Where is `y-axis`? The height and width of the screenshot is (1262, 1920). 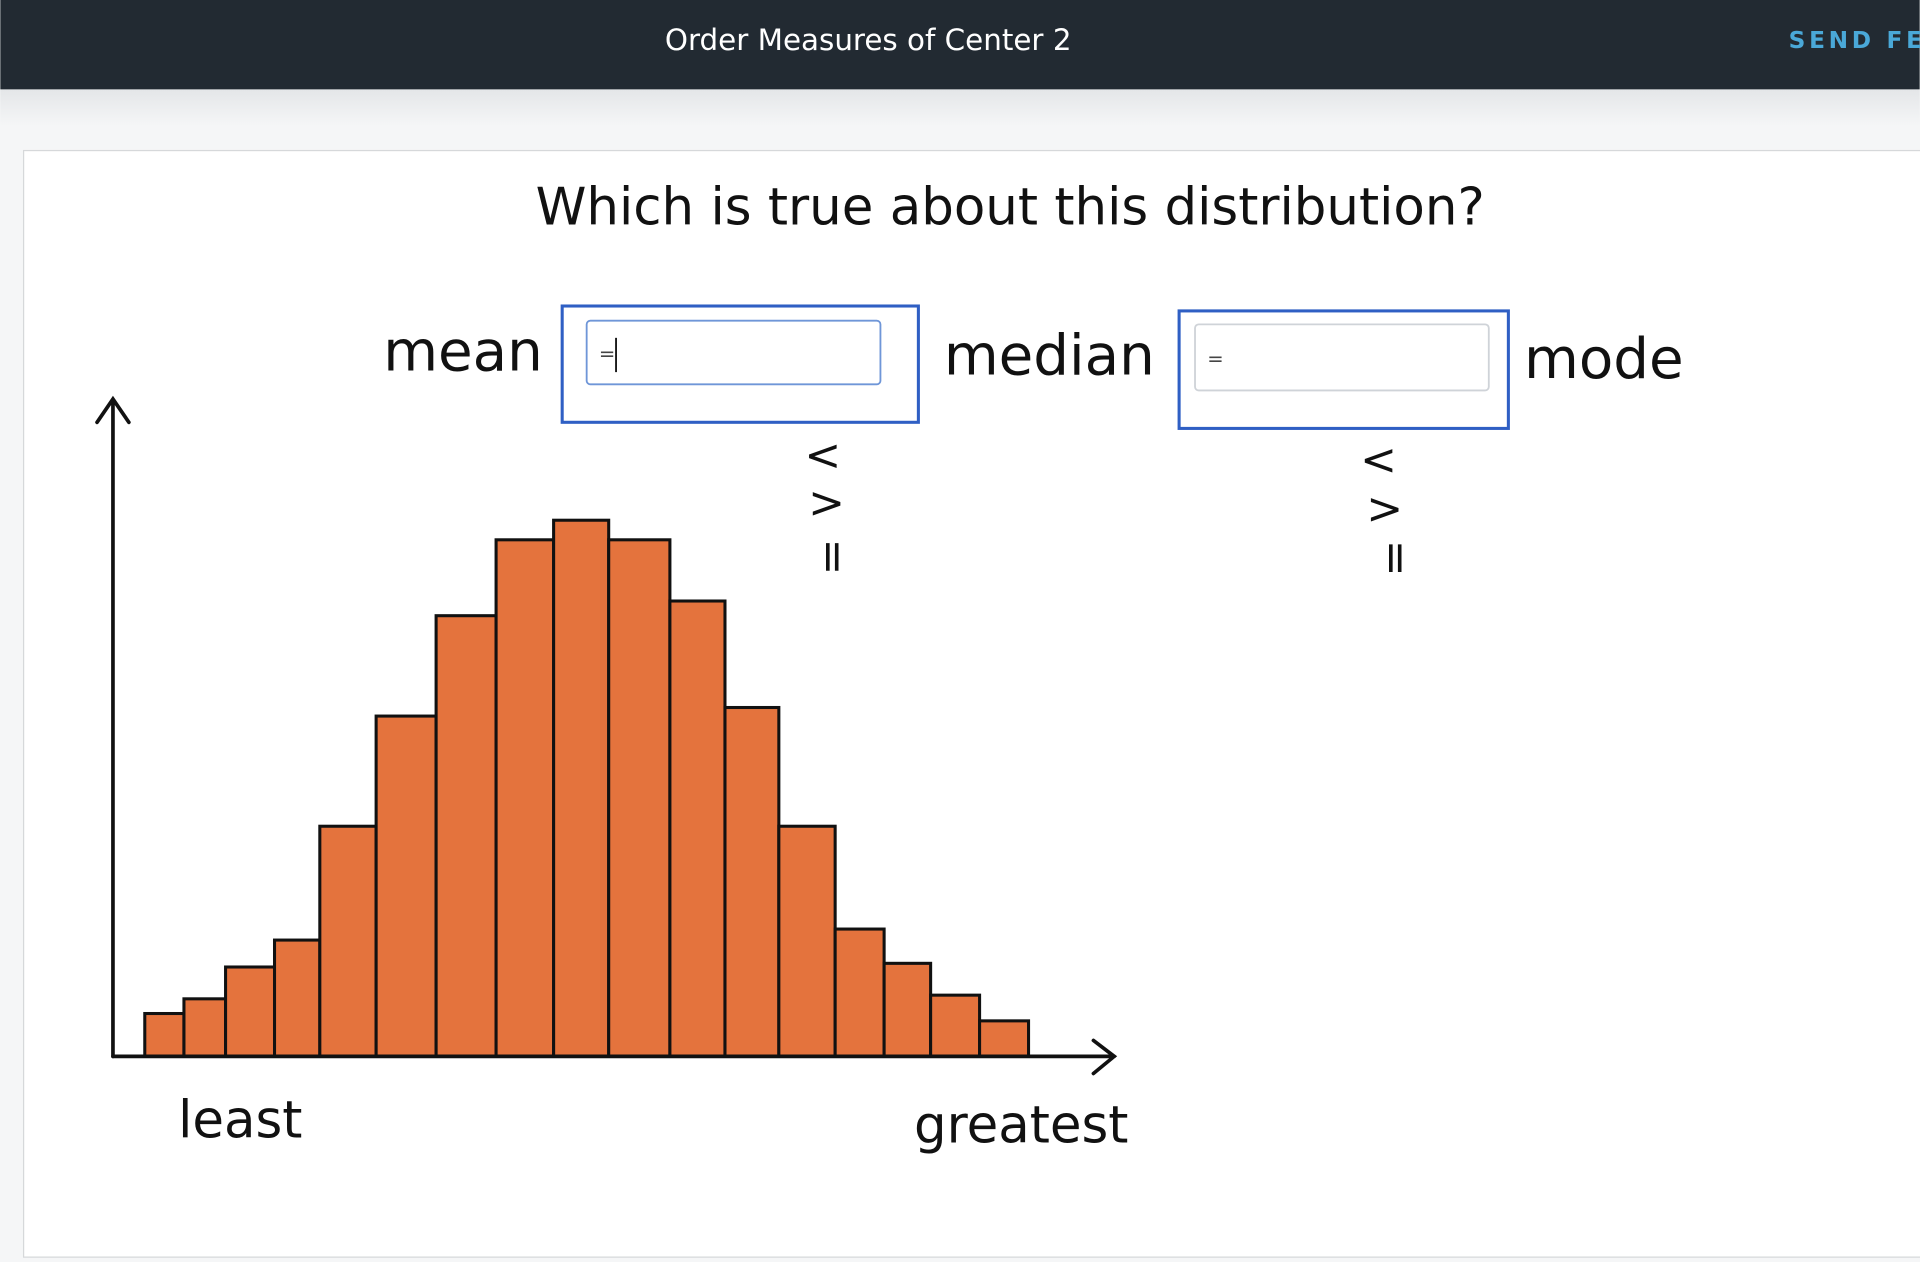
y-axis is located at coordinates (113, 727).